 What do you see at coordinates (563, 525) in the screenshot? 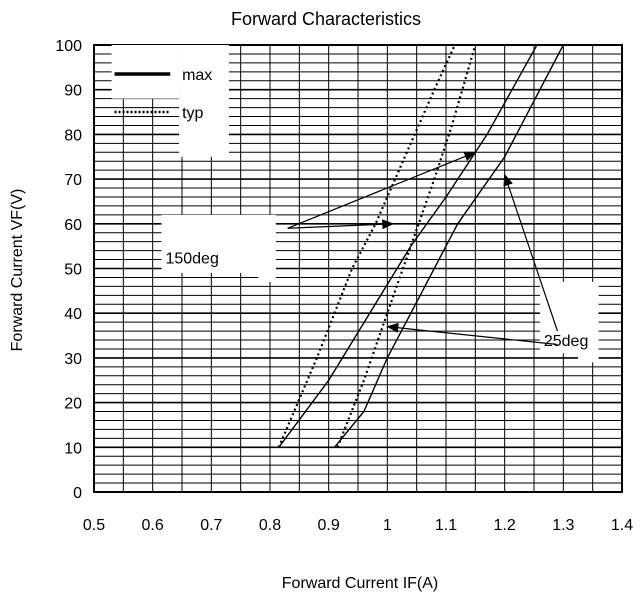
I see `x-tick-label: 1.3` at bounding box center [563, 525].